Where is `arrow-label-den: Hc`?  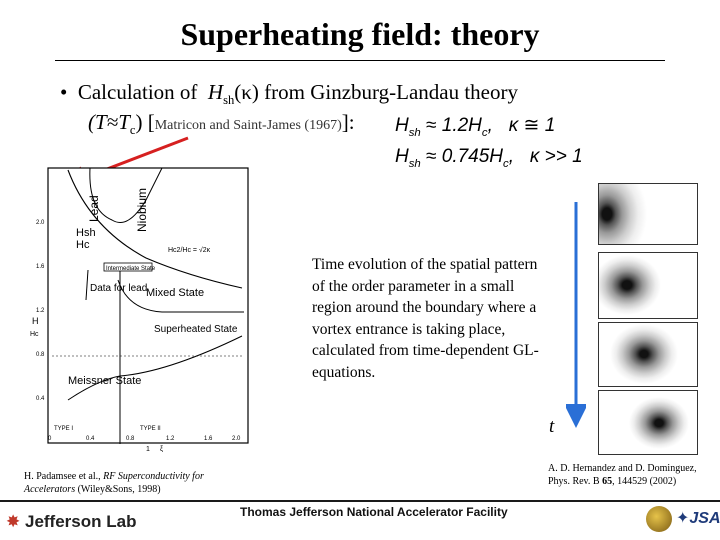
arrow-label-den: Hc is located at coordinates (83, 245).